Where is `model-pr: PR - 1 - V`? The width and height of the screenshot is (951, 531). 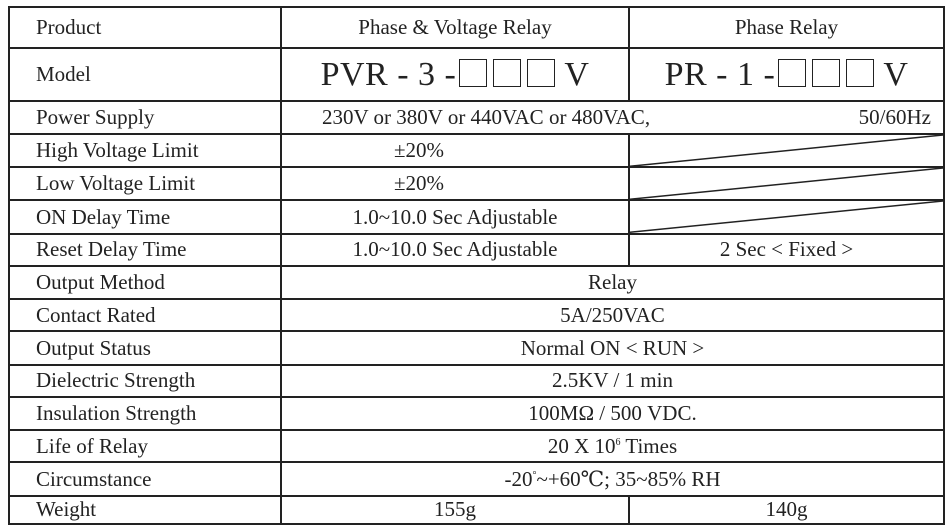 model-pr: PR - 1 - V is located at coordinates (786, 74).